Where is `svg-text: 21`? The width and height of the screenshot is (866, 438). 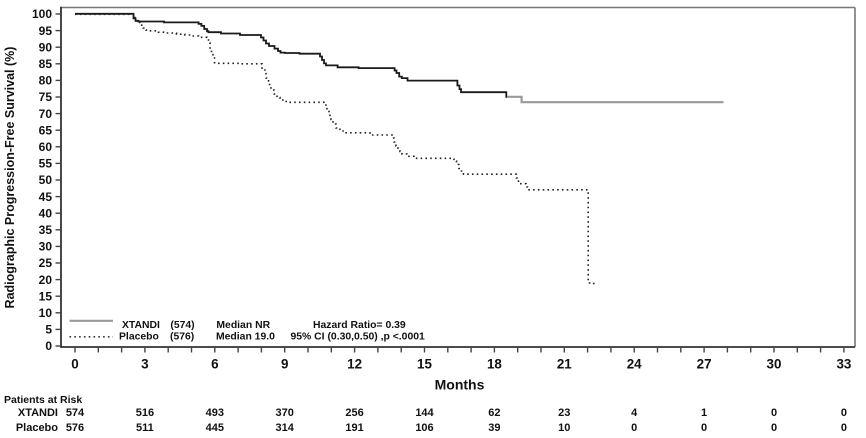 svg-text: 21 is located at coordinates (564, 364).